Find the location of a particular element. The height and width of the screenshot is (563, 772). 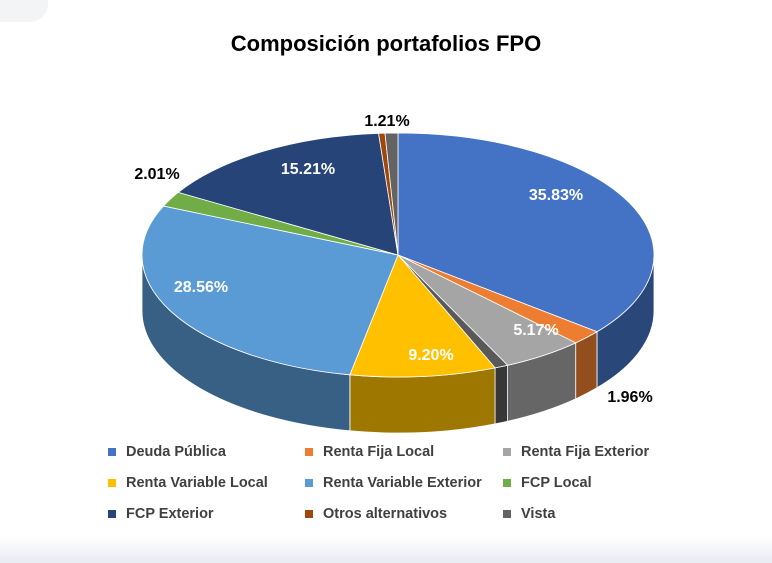

legend-item-otros-alternativos: Otros alternativos is located at coordinates (404, 514).